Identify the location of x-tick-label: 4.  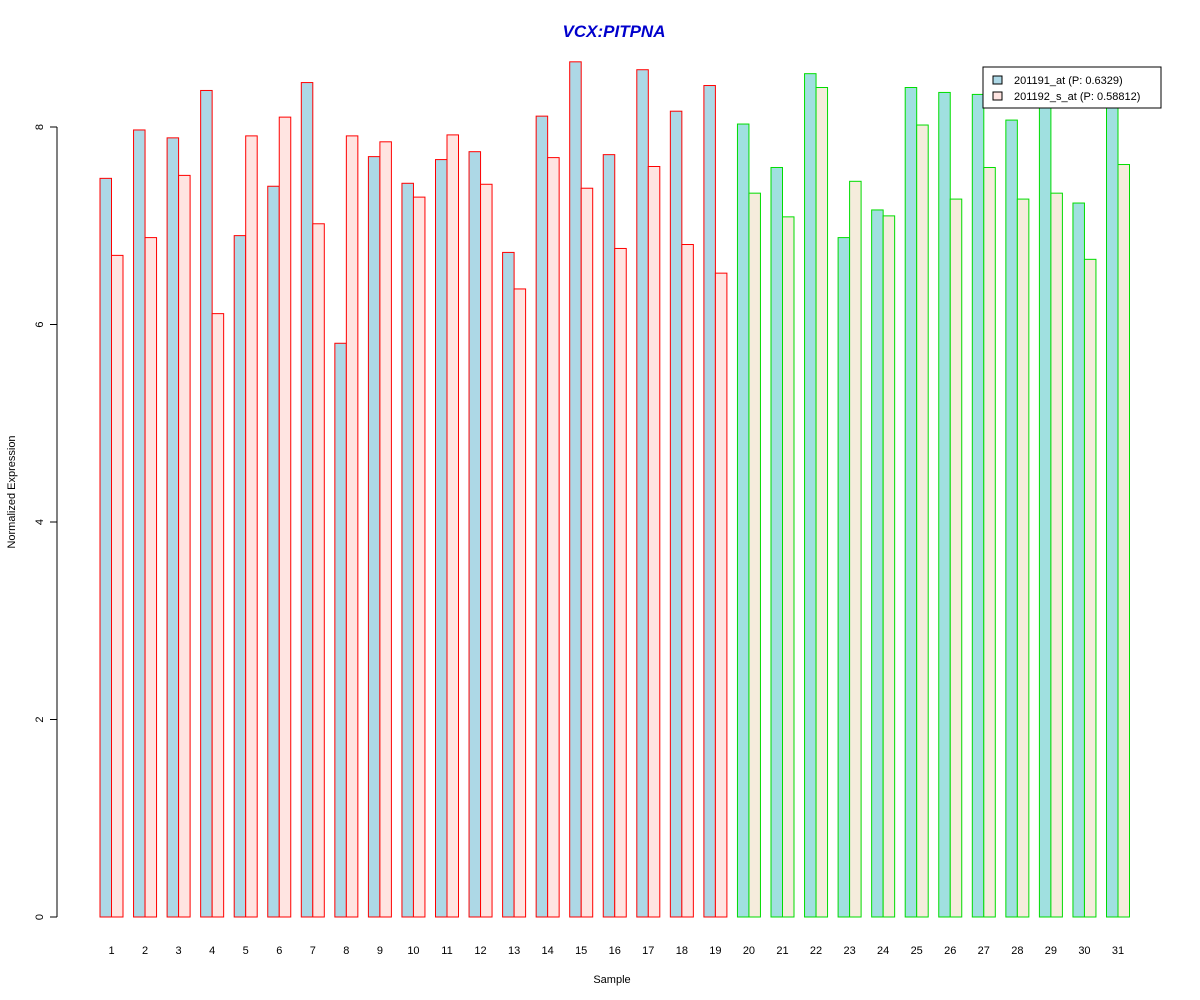
(212, 951).